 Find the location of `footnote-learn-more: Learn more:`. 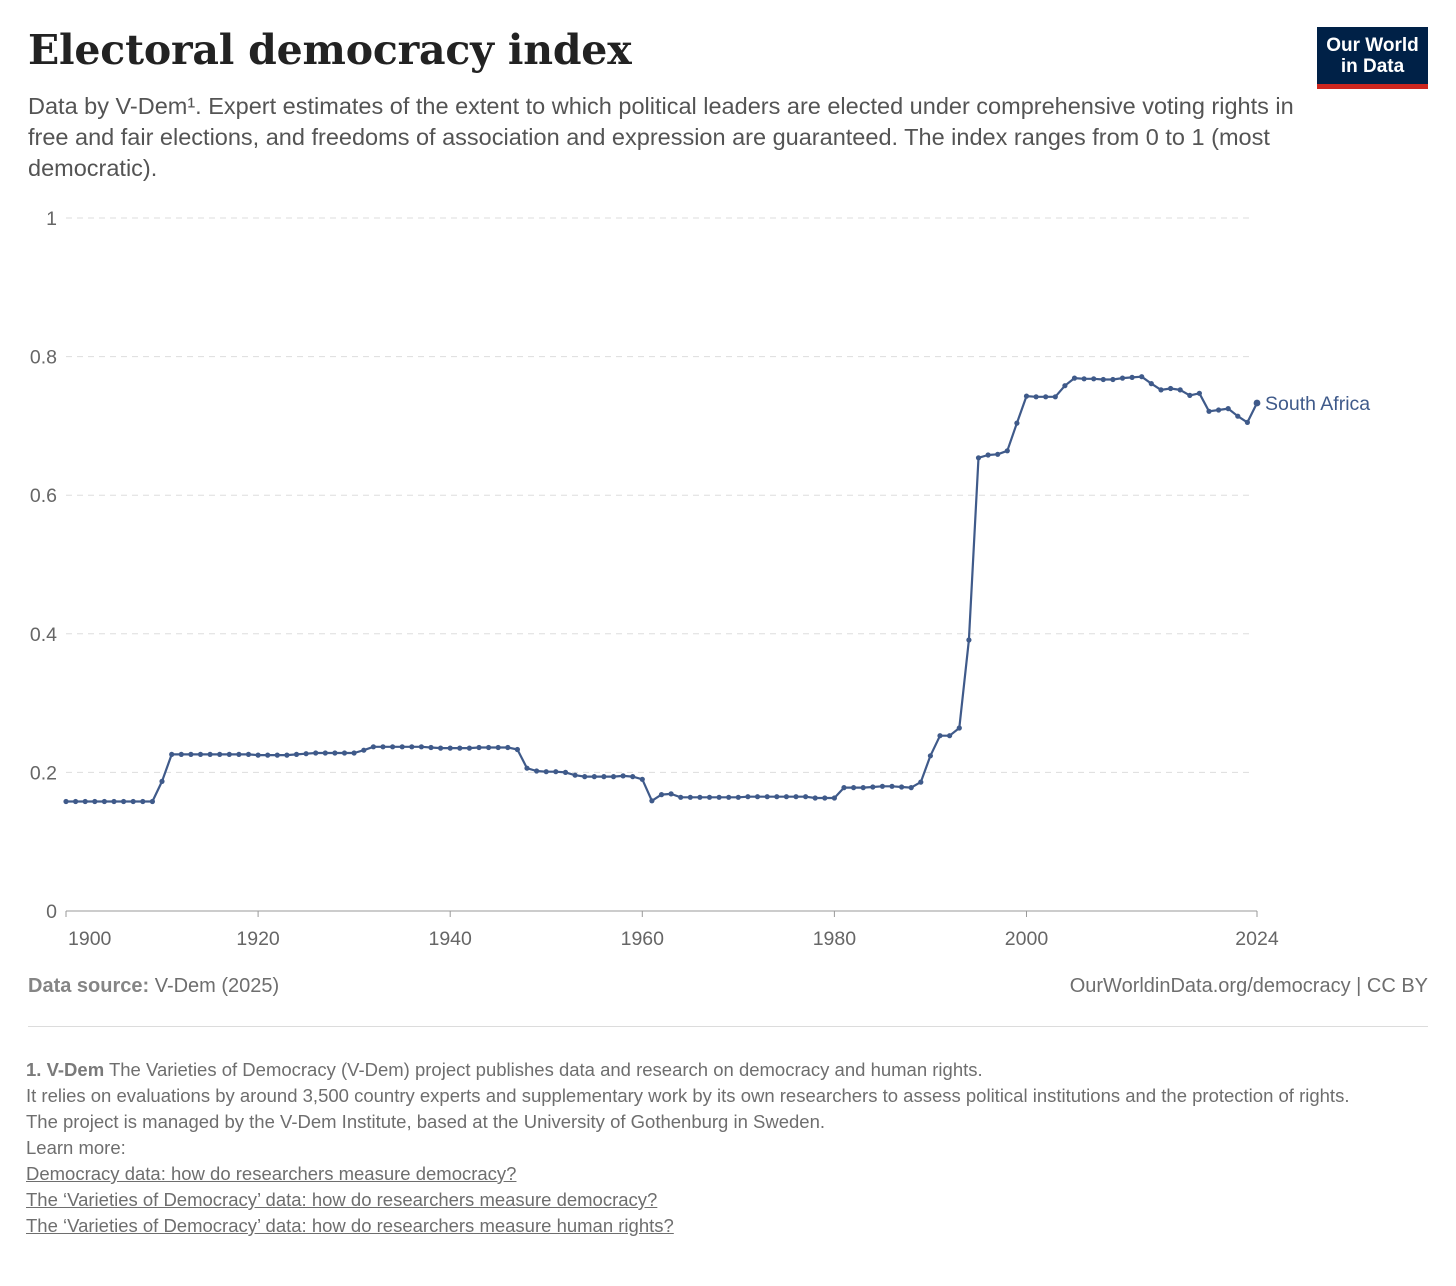

footnote-learn-more: Learn more: is located at coordinates (76, 1147).